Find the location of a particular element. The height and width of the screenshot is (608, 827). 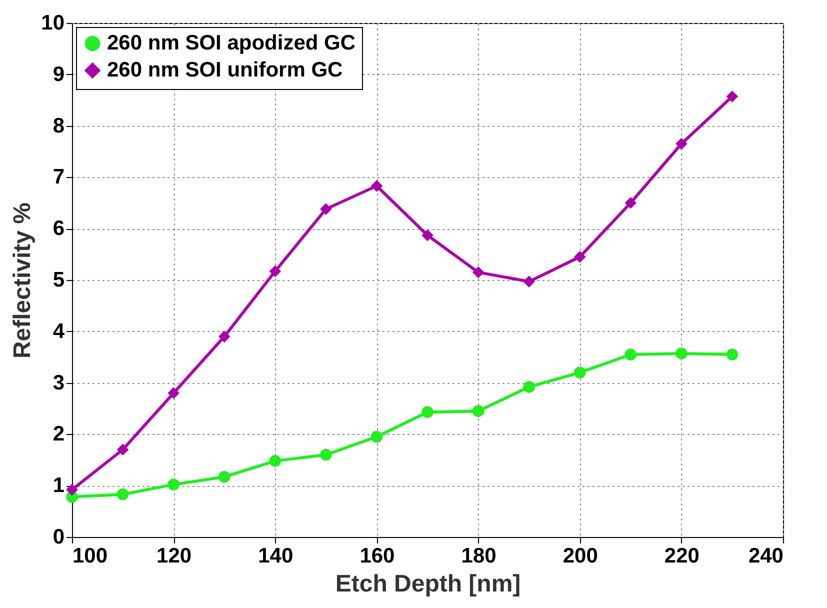

y-tick-label: 10 is located at coordinates (52, 23).